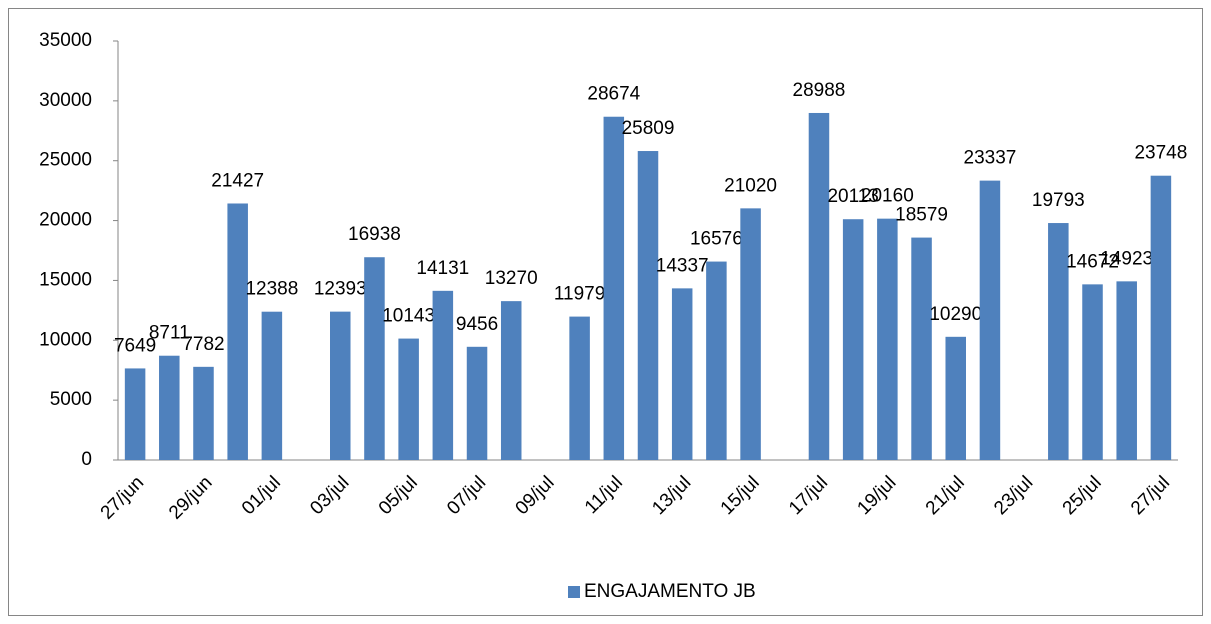 This screenshot has width=1211, height=624. What do you see at coordinates (237, 181) in the screenshot?
I see `data-label: 21427` at bounding box center [237, 181].